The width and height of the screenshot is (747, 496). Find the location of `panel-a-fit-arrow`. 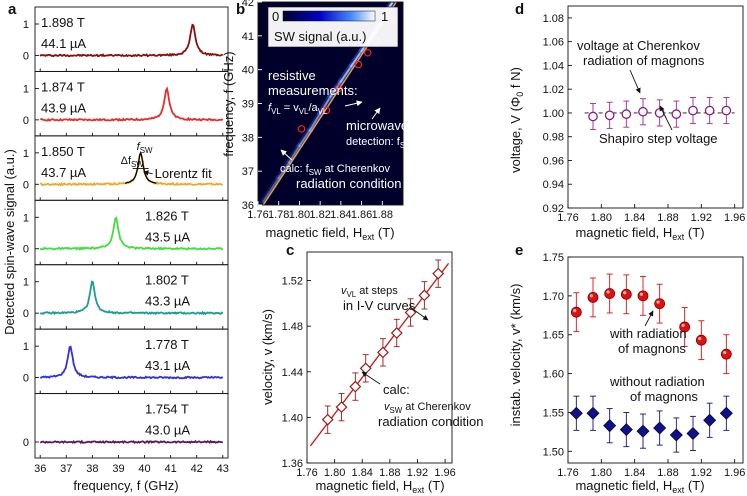

panel-a-fit-arrow is located at coordinates (148, 173).